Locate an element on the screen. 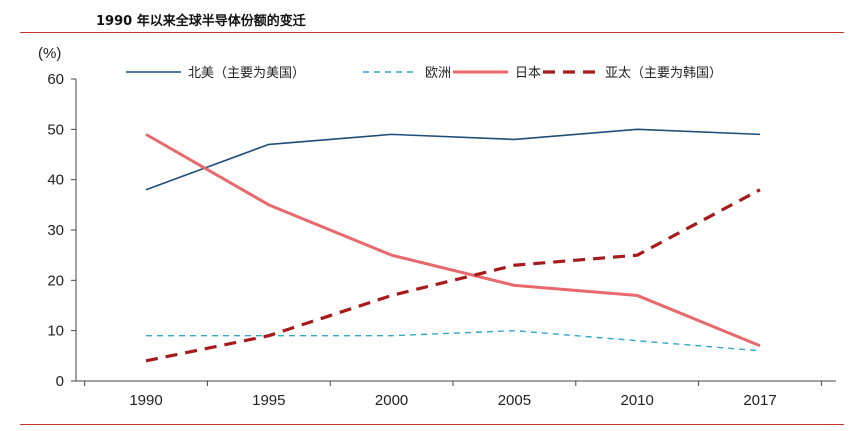  x-tick-label: 2010 is located at coordinates (637, 400).